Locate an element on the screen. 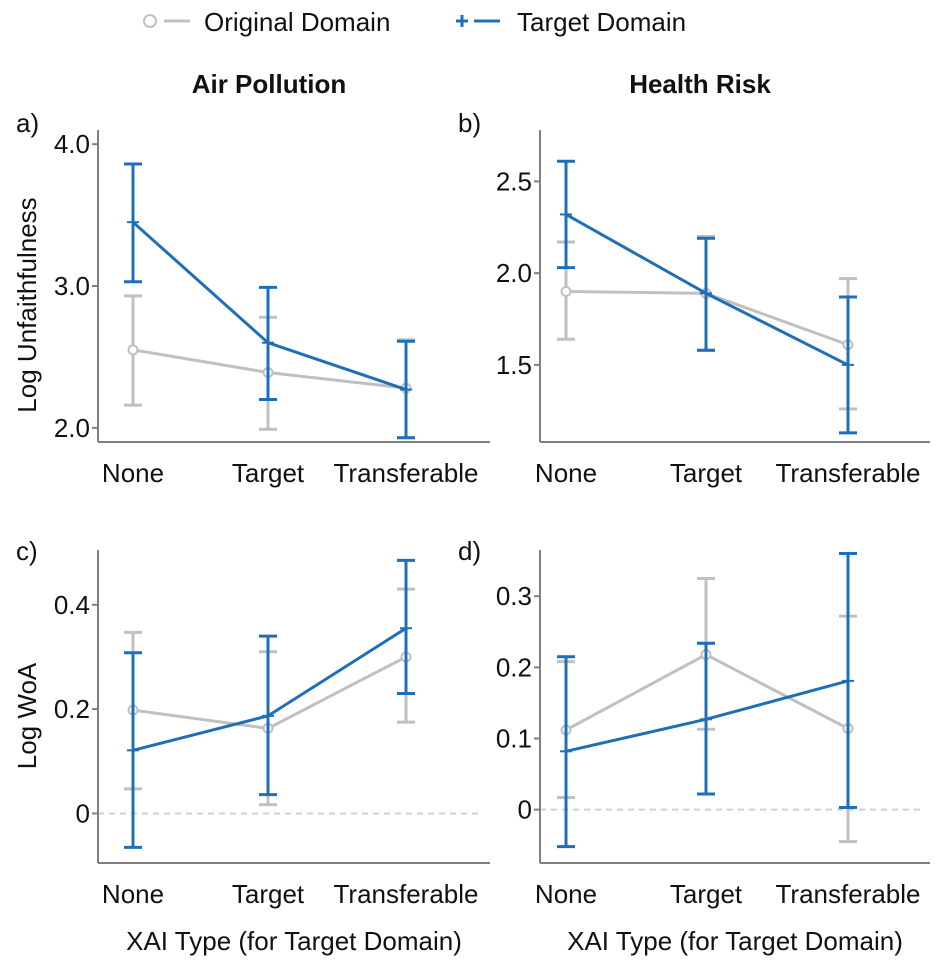  legend-target-label: Target Domain is located at coordinates (601, 22).